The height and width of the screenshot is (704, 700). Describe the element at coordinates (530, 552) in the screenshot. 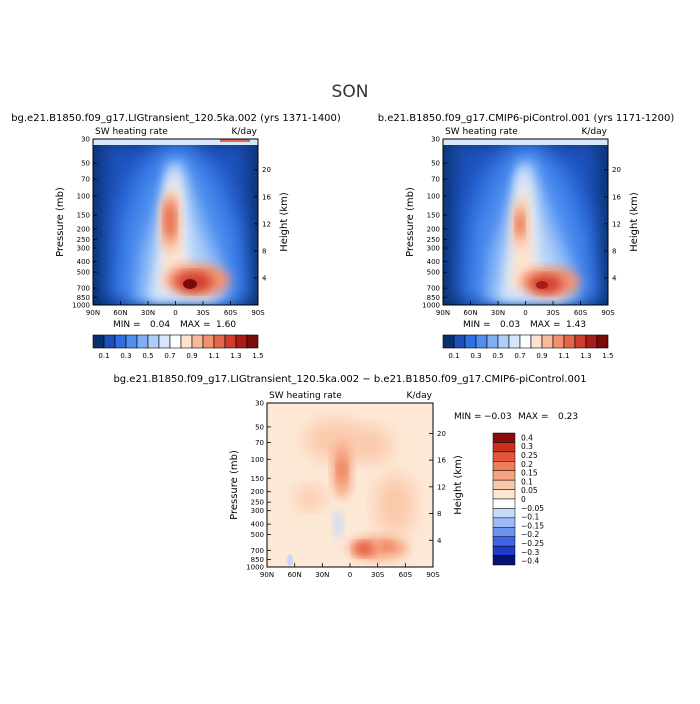

I see `colorbar-label: −0.3` at that location.